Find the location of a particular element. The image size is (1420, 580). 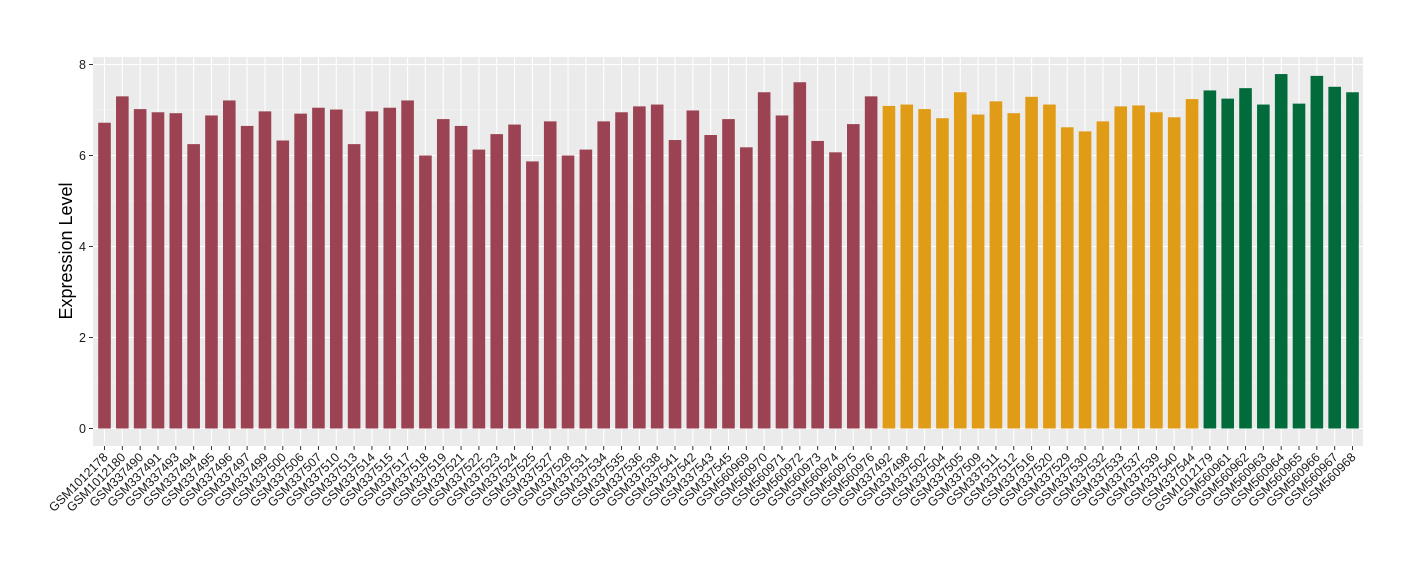

bar-GSM337527 is located at coordinates (550, 275).